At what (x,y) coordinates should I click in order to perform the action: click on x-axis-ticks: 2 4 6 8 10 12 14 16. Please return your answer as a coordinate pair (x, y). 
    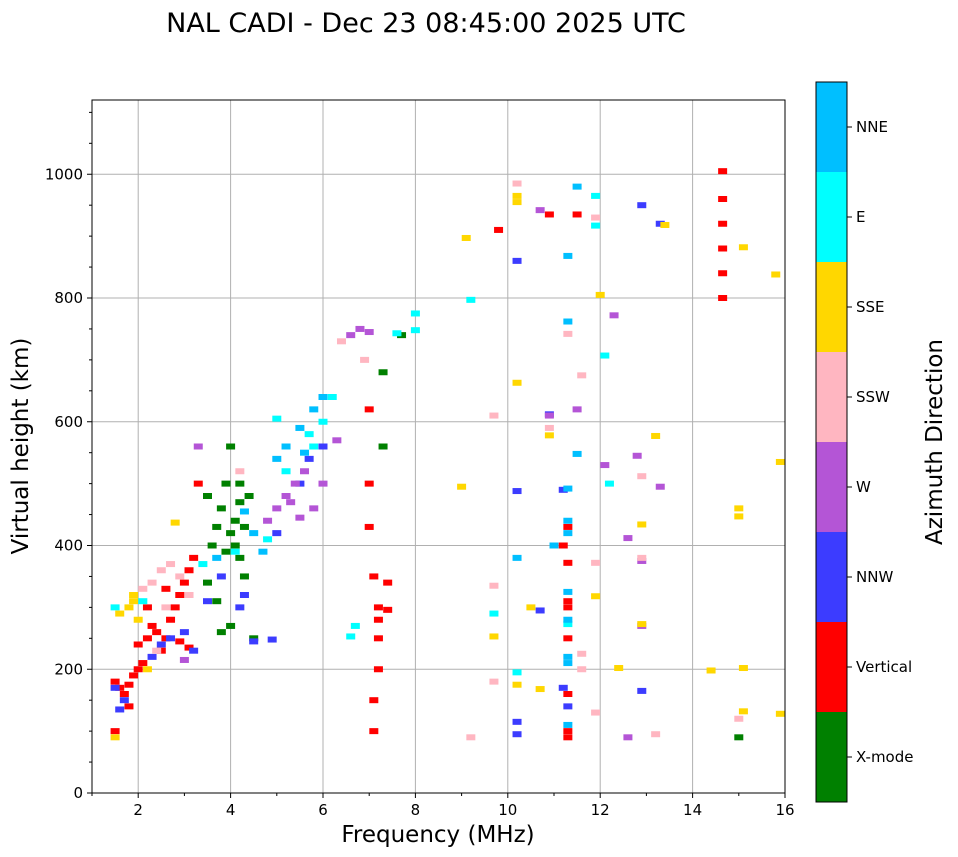
    Looking at the image, I should click on (443, 806).